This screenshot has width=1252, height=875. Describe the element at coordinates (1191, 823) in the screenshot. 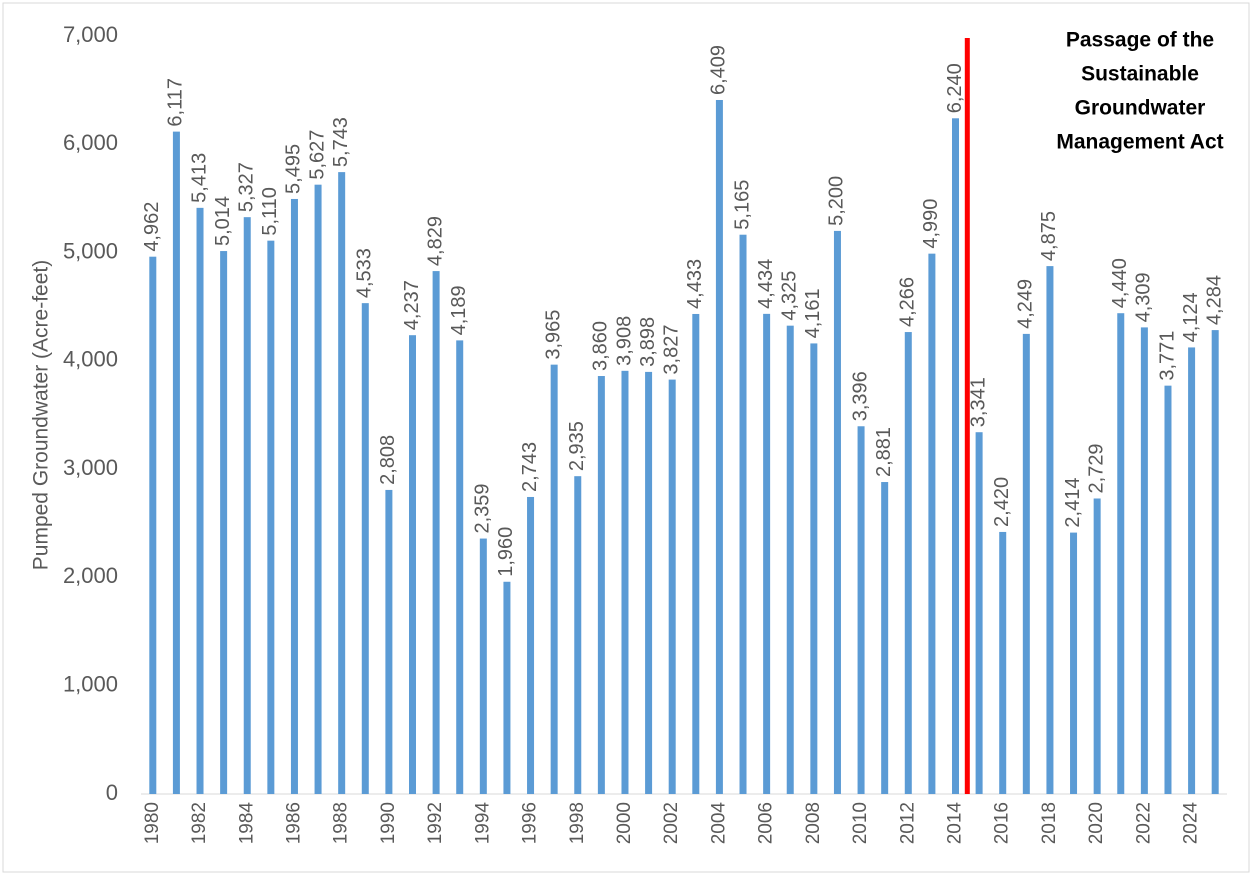

I see `x-tick-label: 2024` at that location.